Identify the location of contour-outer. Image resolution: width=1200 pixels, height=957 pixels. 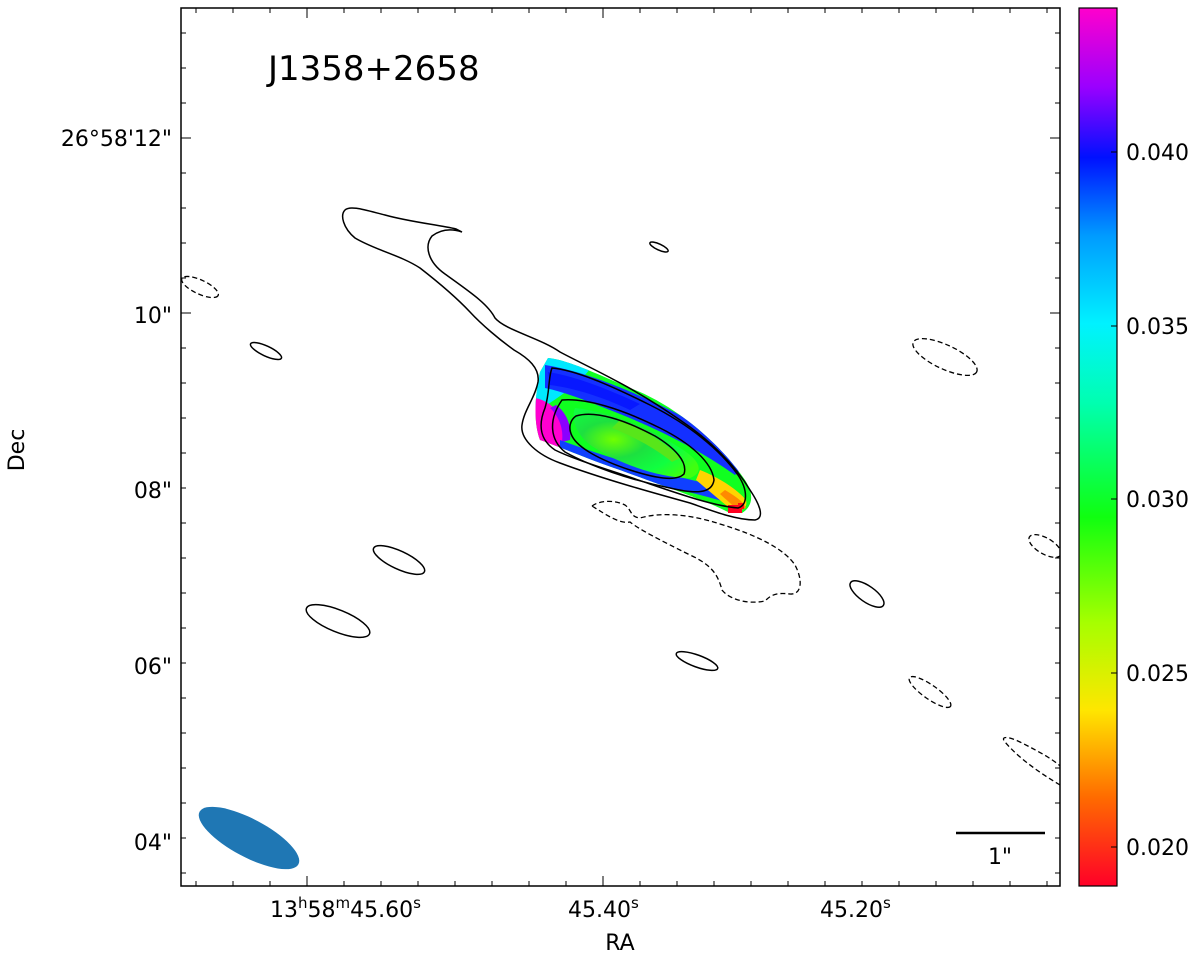
(552, 364).